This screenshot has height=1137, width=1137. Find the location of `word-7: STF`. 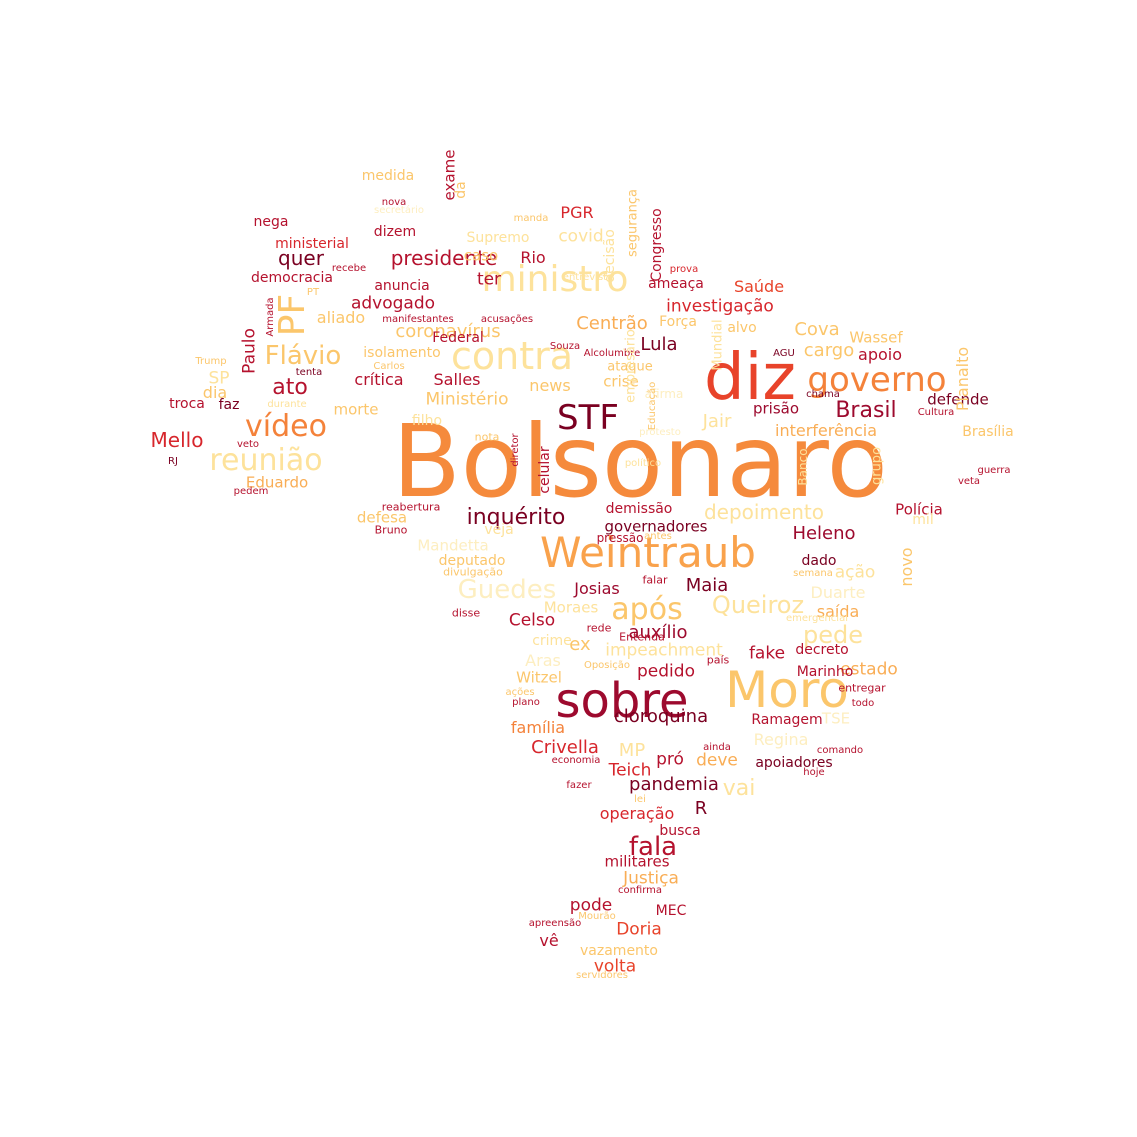

word-7: STF is located at coordinates (588, 418).